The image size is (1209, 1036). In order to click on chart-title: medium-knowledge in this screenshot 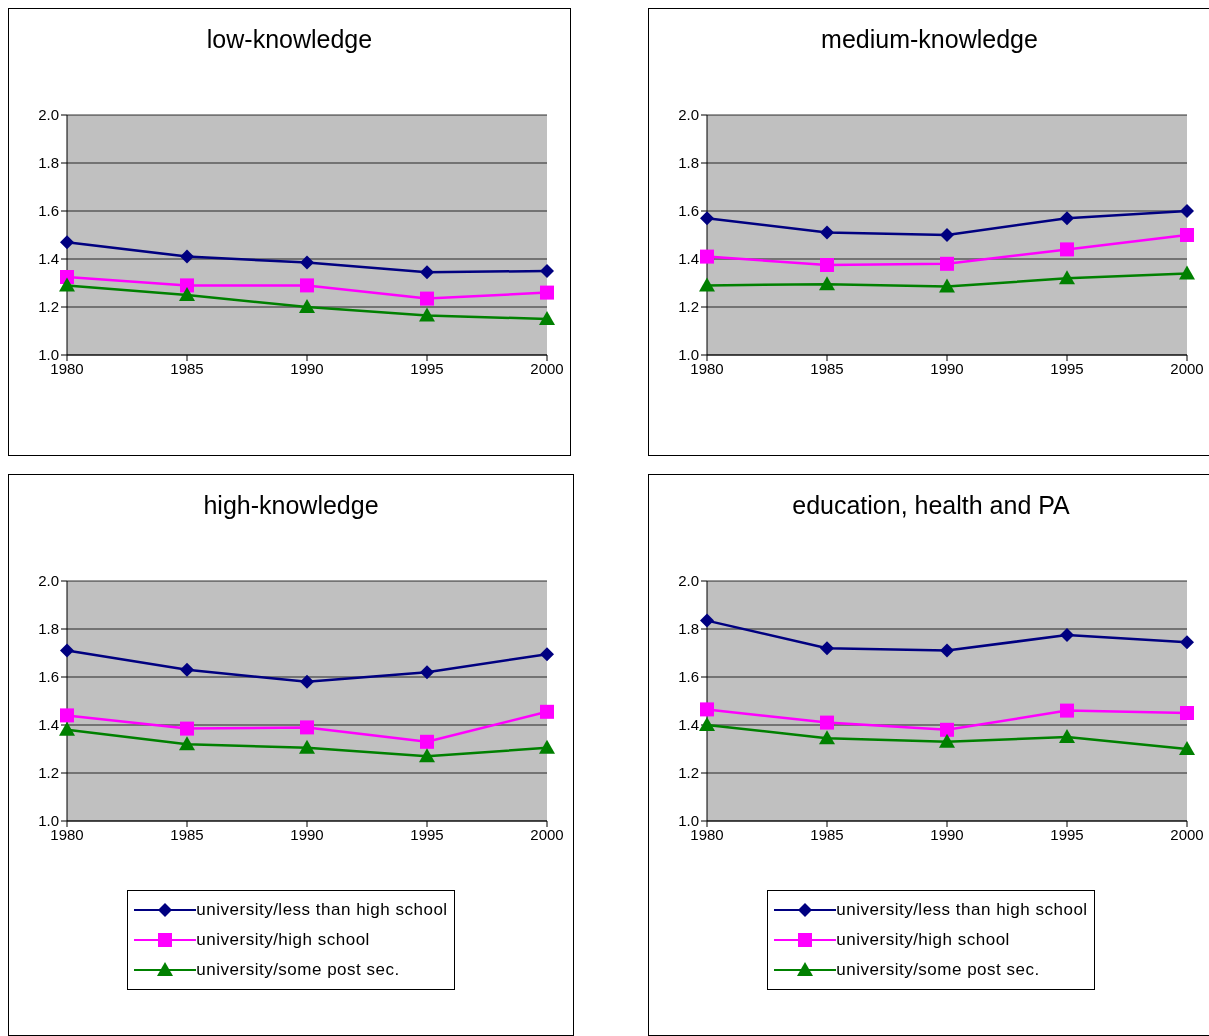, I will do `click(929, 40)`.